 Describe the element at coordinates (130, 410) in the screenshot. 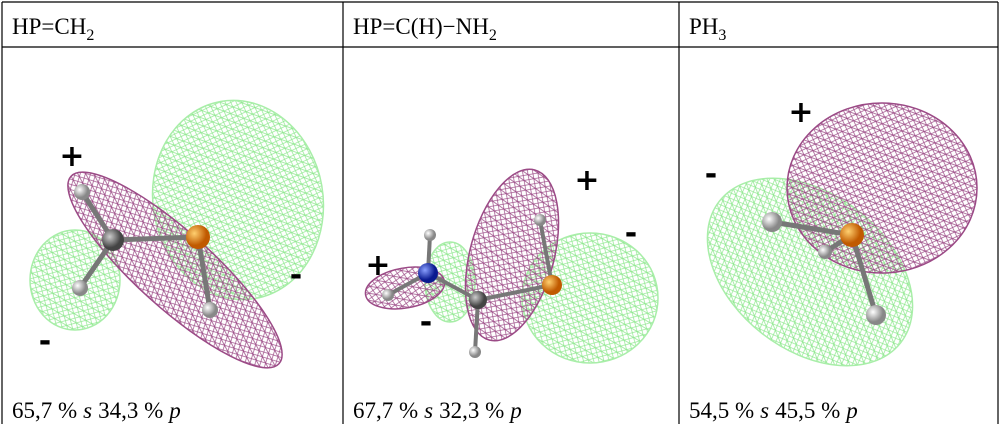

I see `percentage: 34,3 %` at that location.